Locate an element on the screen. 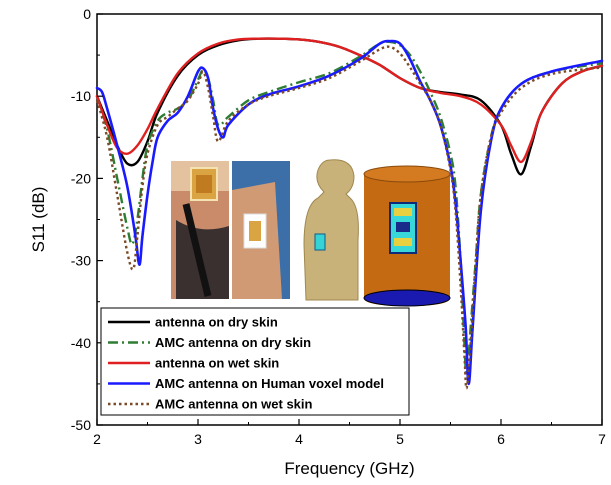 Image resolution: width=611 pixels, height=485 pixels. y-tick-label: -50 is located at coordinates (81, 425).